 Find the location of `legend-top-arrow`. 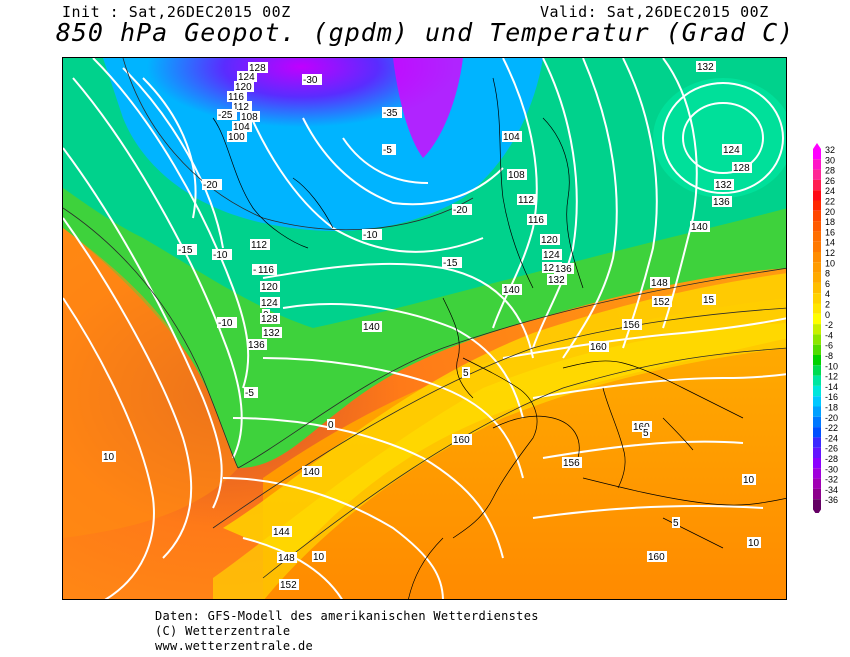

legend-top-arrow is located at coordinates (817, 146).